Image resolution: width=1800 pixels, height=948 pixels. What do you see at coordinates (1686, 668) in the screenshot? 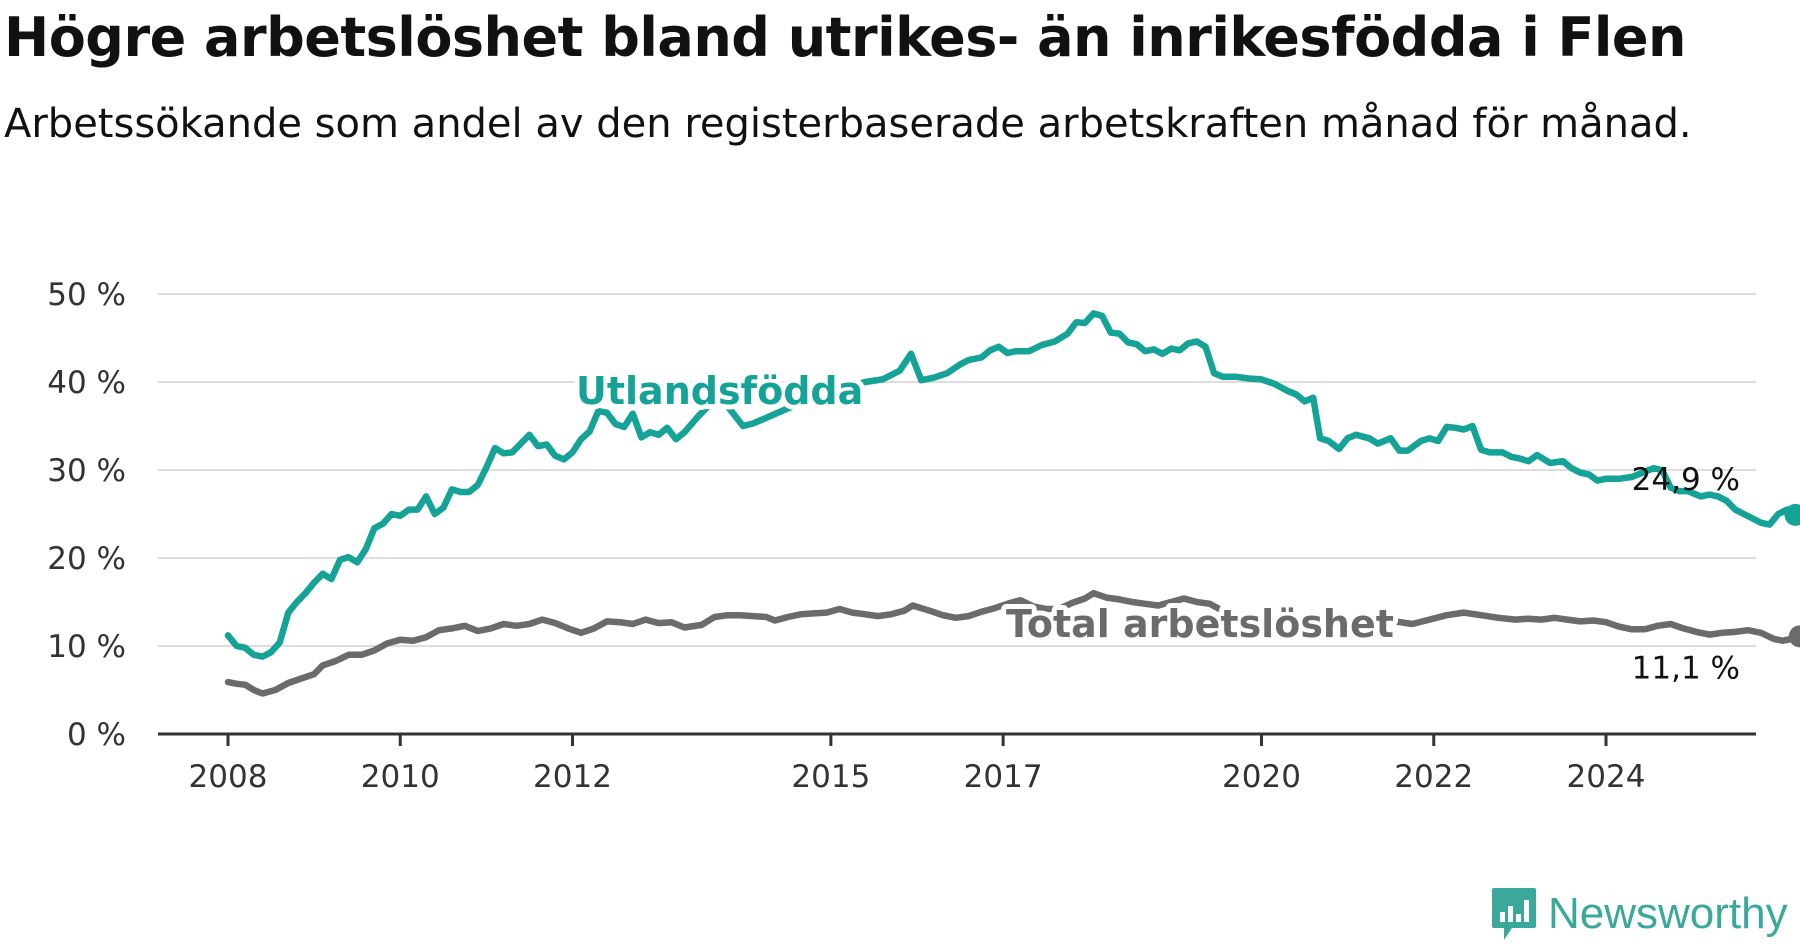
I see `series-end-label: 11,1 %` at bounding box center [1686, 668].